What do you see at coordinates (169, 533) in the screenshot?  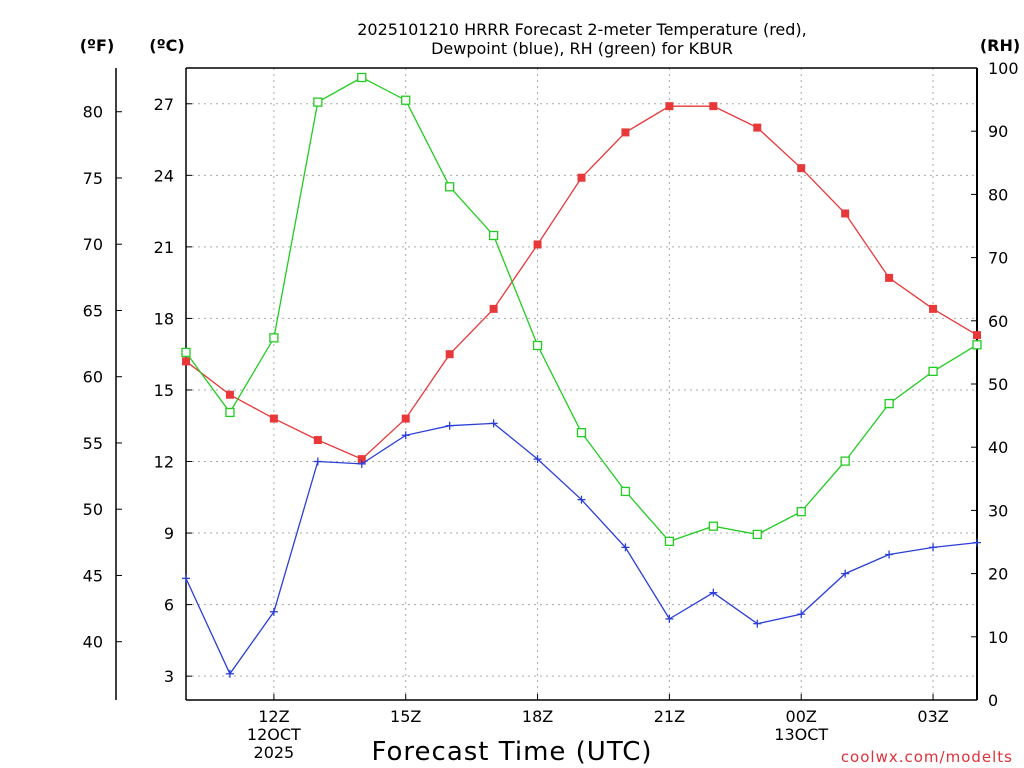 I see `celsius-tick-label: 9` at bounding box center [169, 533].